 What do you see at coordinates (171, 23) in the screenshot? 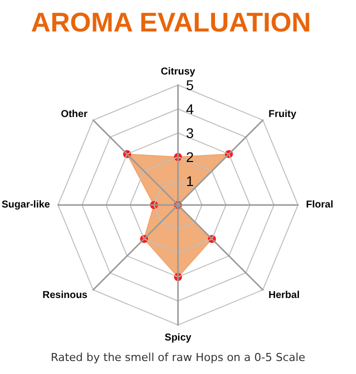
I see `chart-title: AROMA EVALUATION` at bounding box center [171, 23].